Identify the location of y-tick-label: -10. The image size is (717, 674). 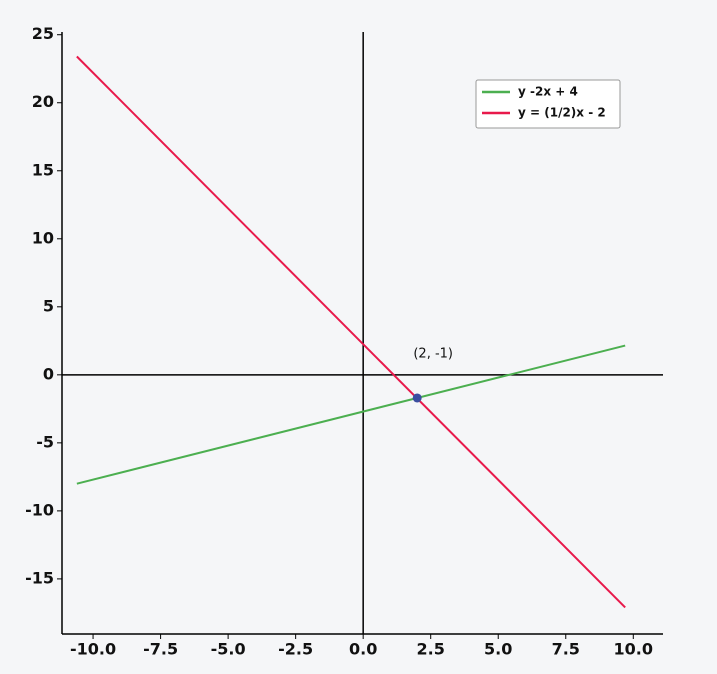
(39, 509).